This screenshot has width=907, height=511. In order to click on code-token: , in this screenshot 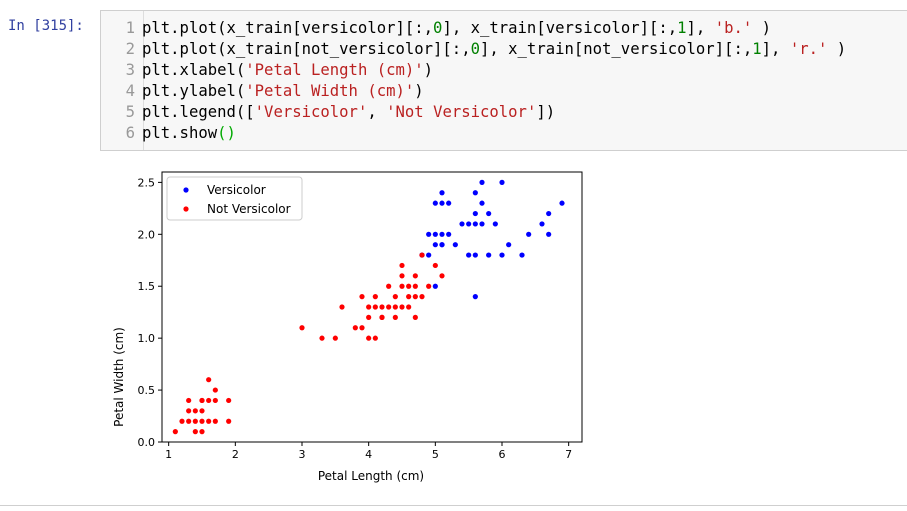, I will do `click(377, 112)`.